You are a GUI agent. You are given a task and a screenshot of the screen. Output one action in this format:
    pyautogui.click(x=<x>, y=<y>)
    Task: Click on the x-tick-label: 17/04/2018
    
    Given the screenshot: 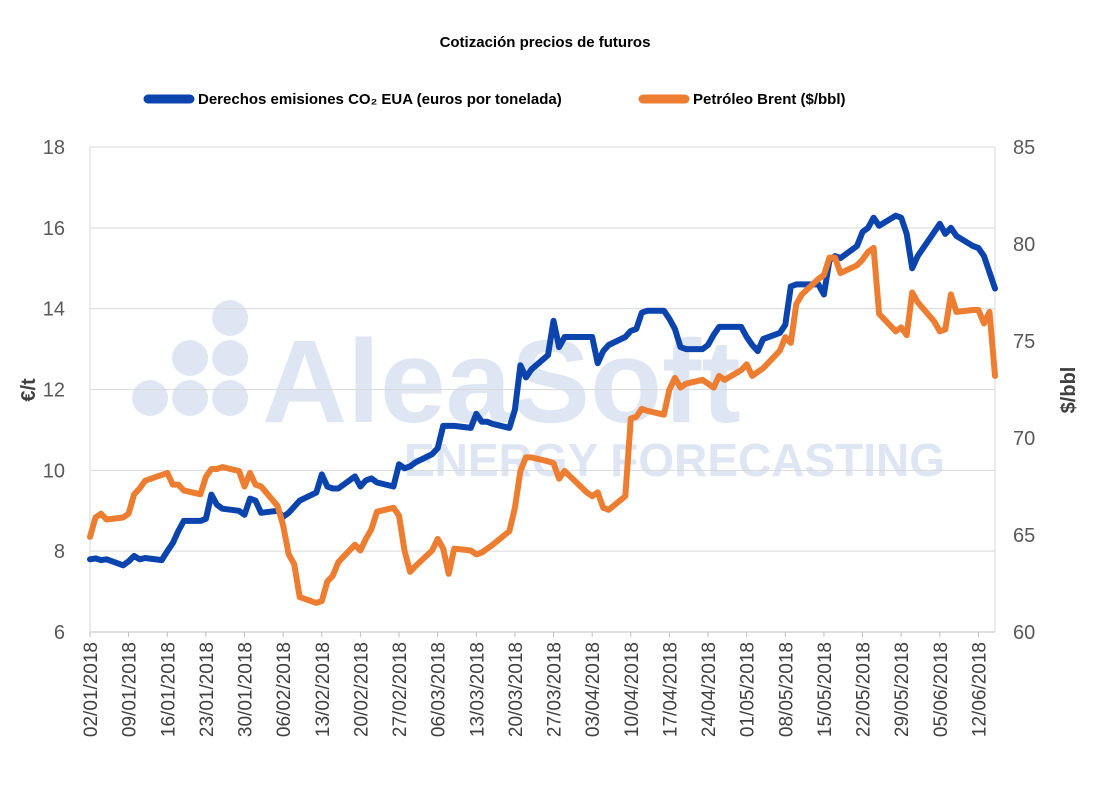 What is the action you would take?
    pyautogui.click(x=670, y=689)
    